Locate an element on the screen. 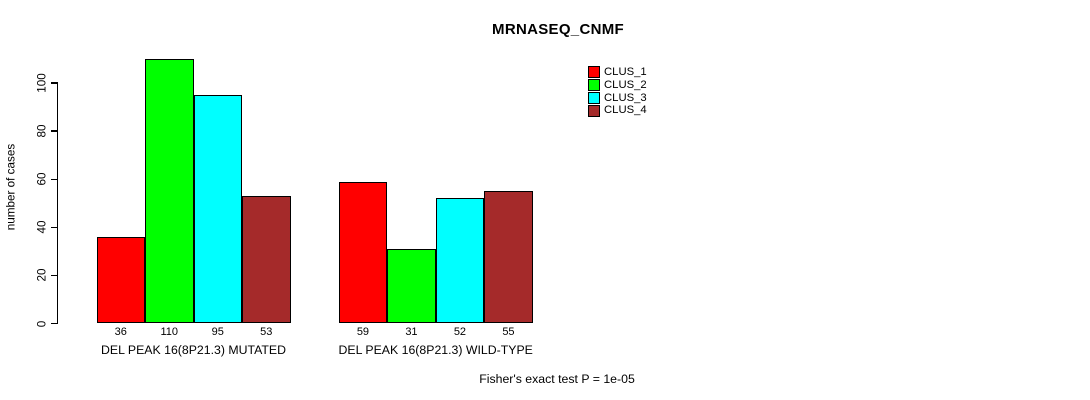  legend-label: CLUS_1 is located at coordinates (625, 71).